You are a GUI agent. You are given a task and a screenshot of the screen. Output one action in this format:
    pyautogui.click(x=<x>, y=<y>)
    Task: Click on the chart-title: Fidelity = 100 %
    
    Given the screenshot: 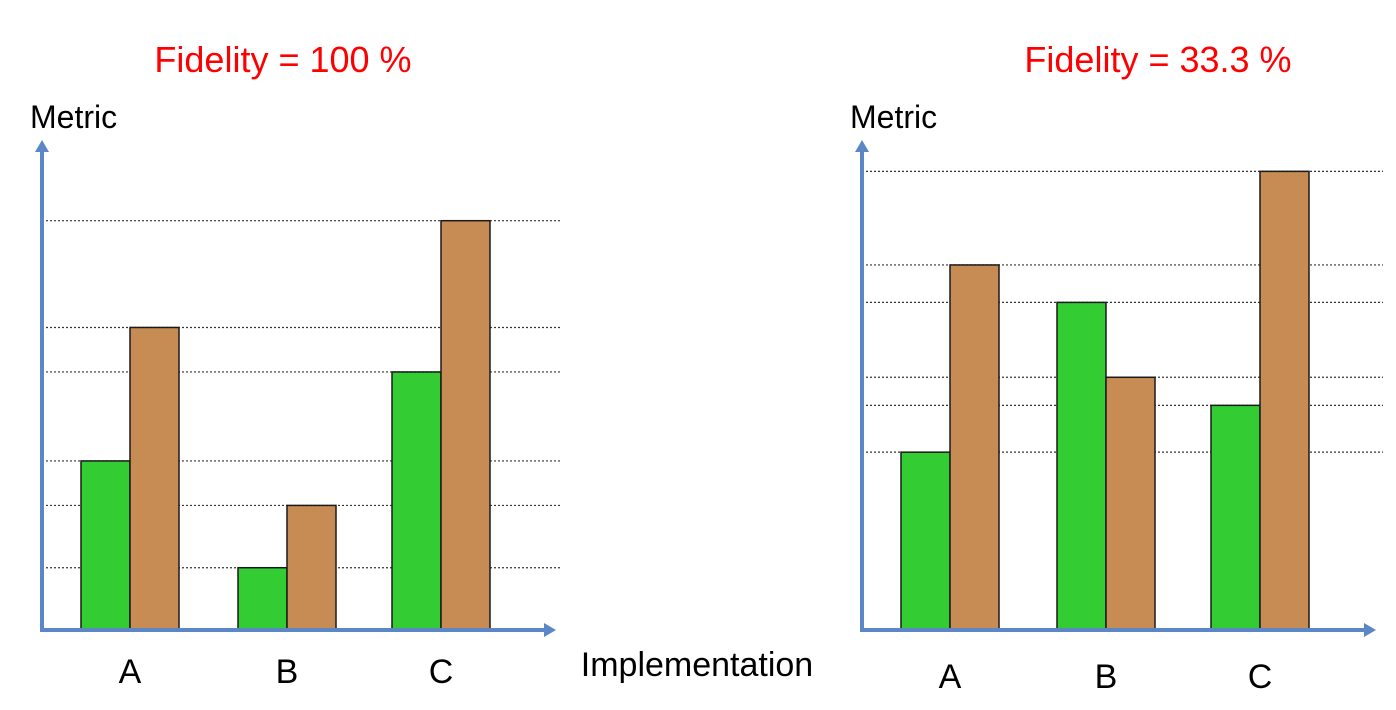 What is the action you would take?
    pyautogui.click(x=282, y=59)
    